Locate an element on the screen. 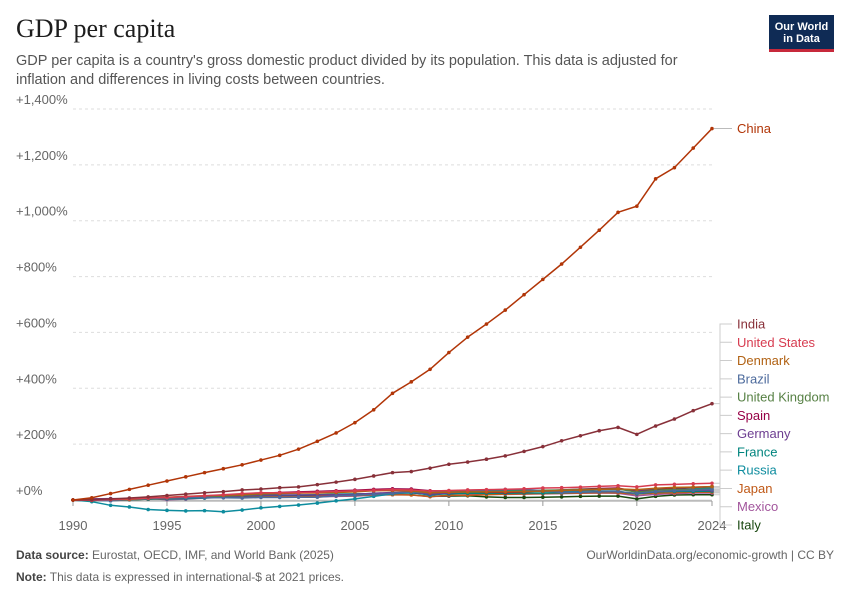 This screenshot has height=600, width=850. series-label: France is located at coordinates (757, 451).